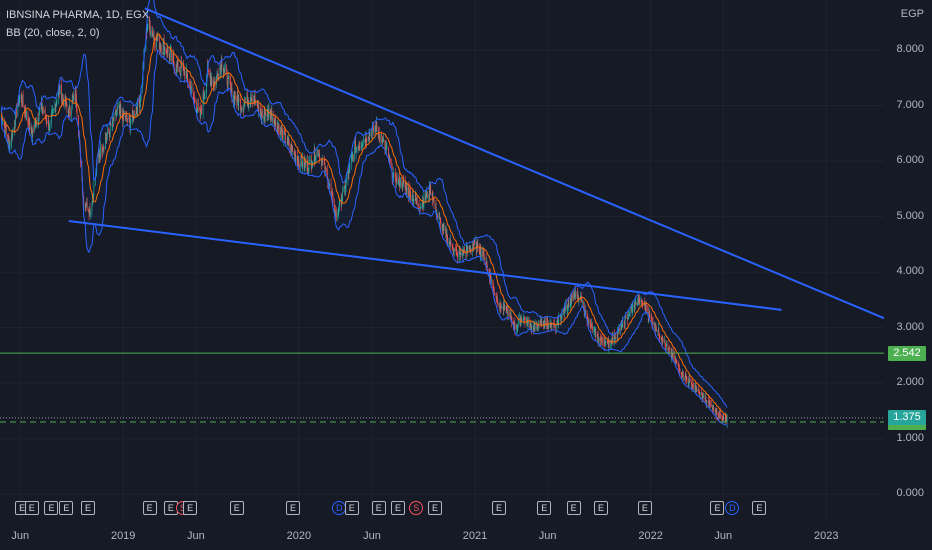  I want to click on dividend-marker: D, so click(732, 508).